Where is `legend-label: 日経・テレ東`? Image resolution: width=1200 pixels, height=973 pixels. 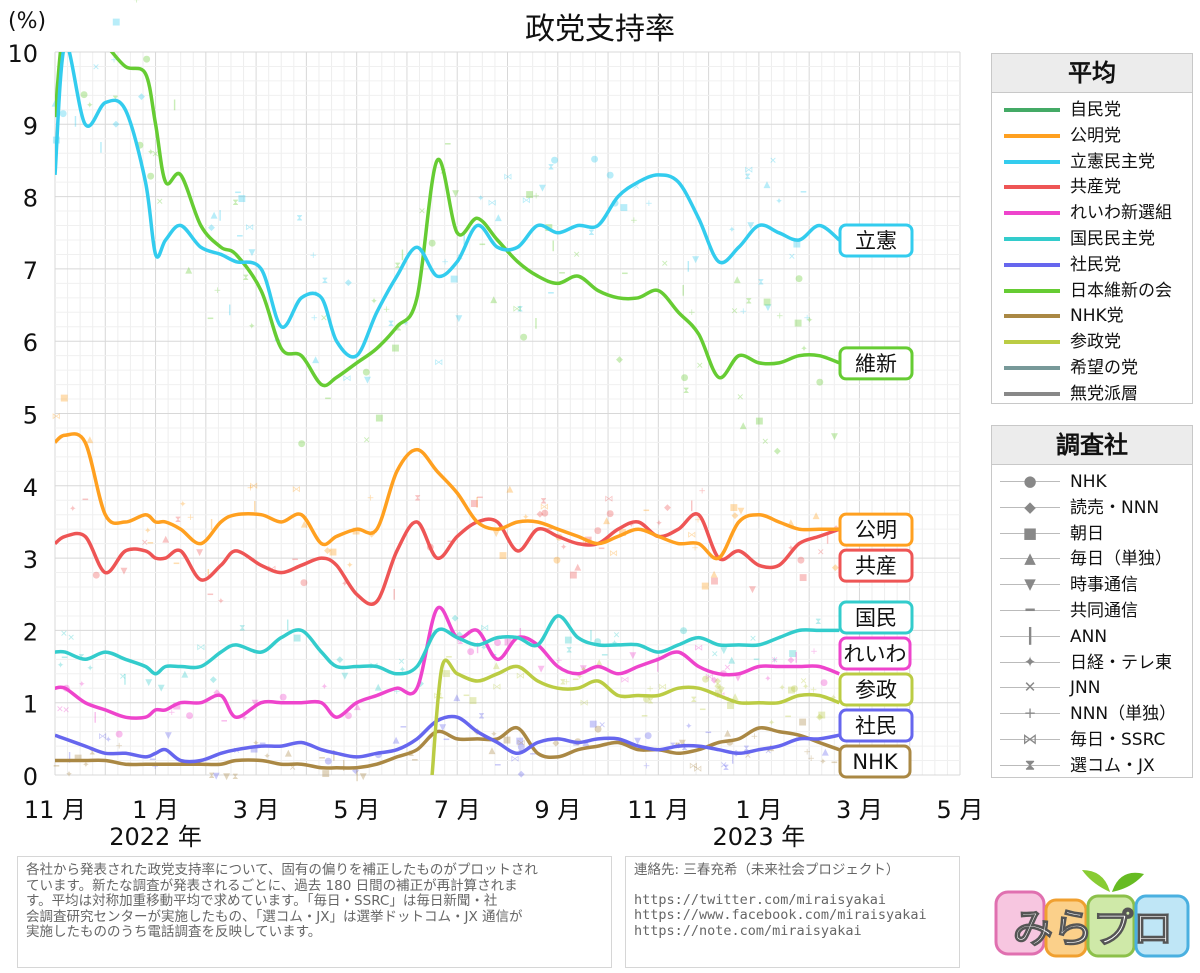
legend-label: 日経・テレ東 is located at coordinates (1121, 662).